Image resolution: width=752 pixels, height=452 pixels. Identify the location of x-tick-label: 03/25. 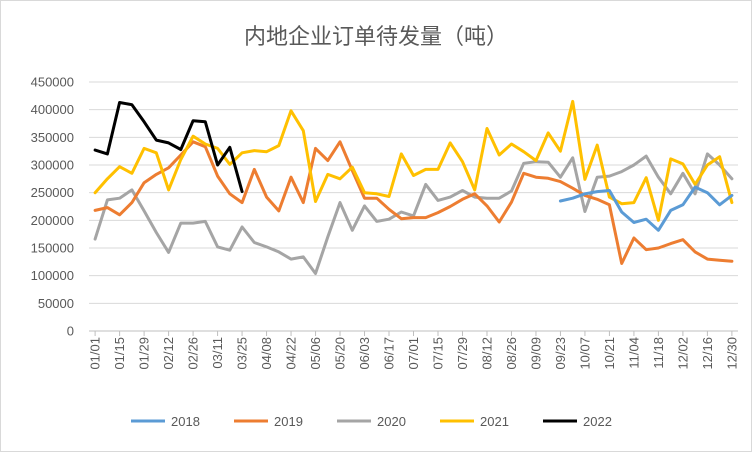
(242, 353).